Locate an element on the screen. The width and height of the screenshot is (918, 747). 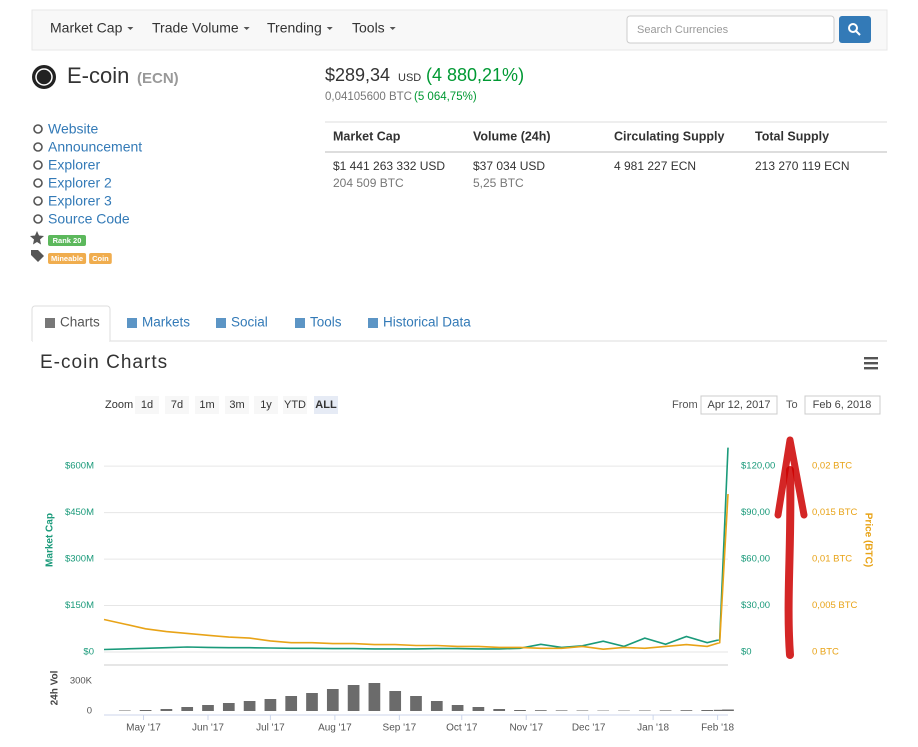
link: Source Code is located at coordinates (89, 219).